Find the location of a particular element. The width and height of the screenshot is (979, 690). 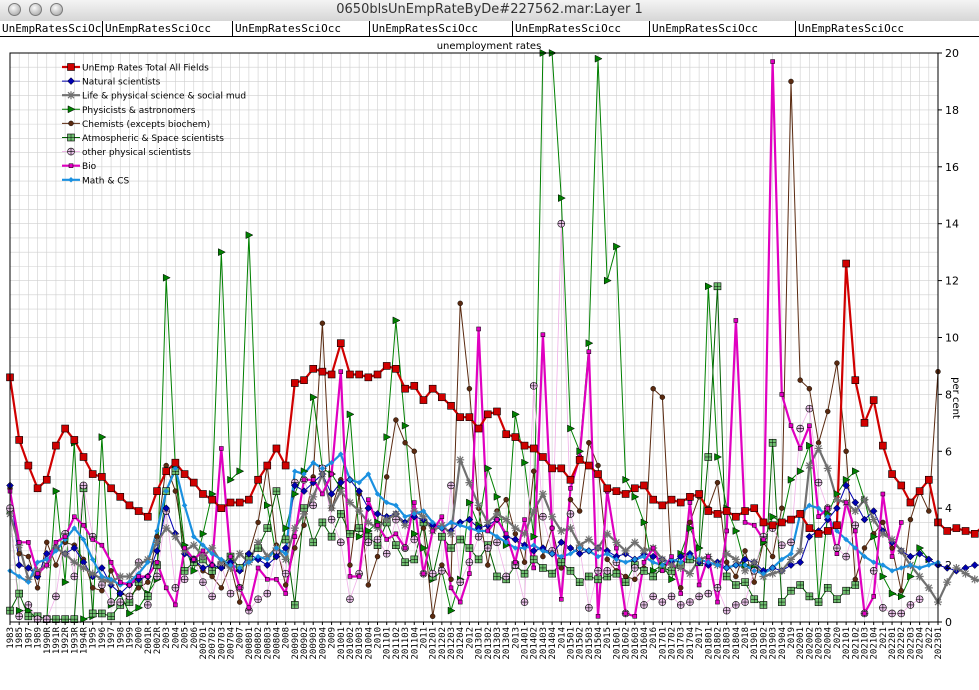

x-tick-label: 2015 is located at coordinates (608, 638).